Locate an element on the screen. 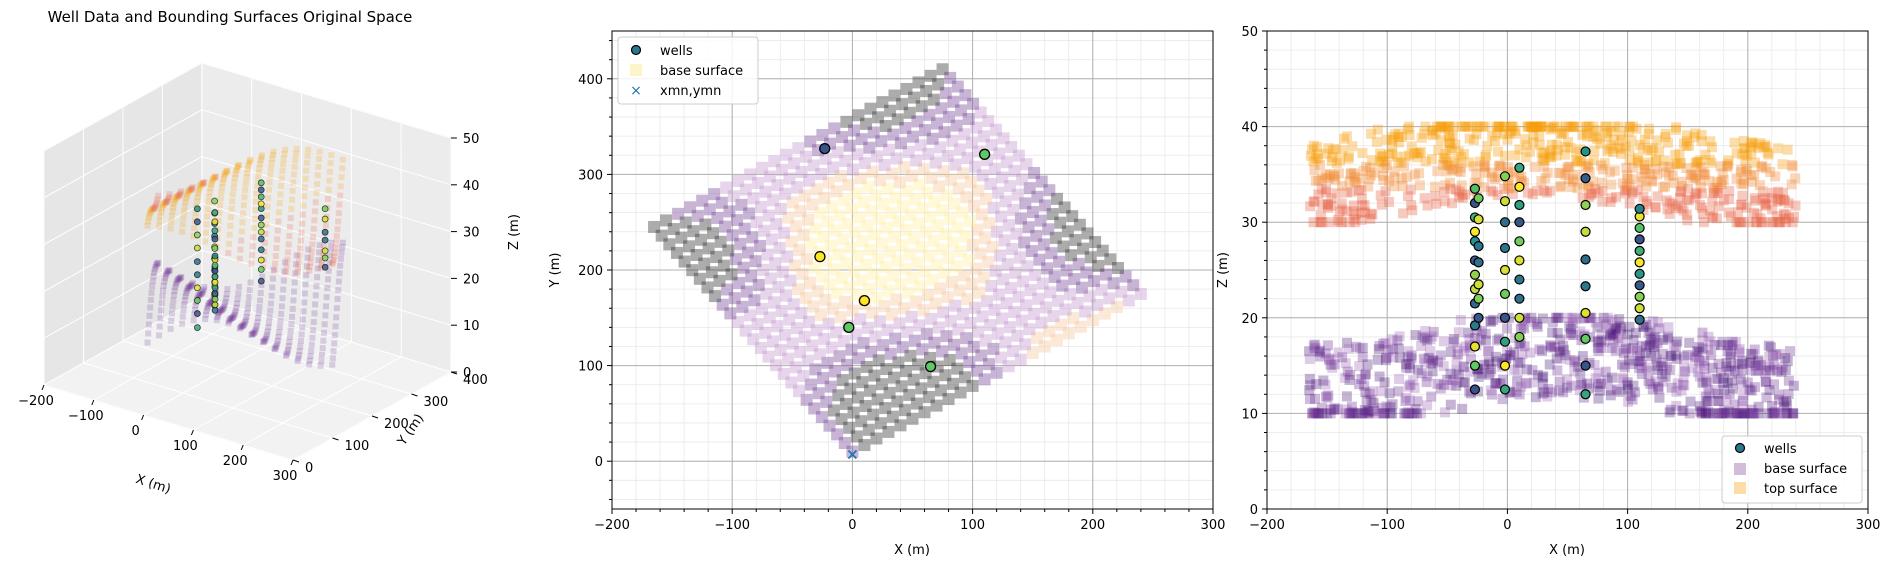  x-tick-label: 0 is located at coordinates (852, 525).